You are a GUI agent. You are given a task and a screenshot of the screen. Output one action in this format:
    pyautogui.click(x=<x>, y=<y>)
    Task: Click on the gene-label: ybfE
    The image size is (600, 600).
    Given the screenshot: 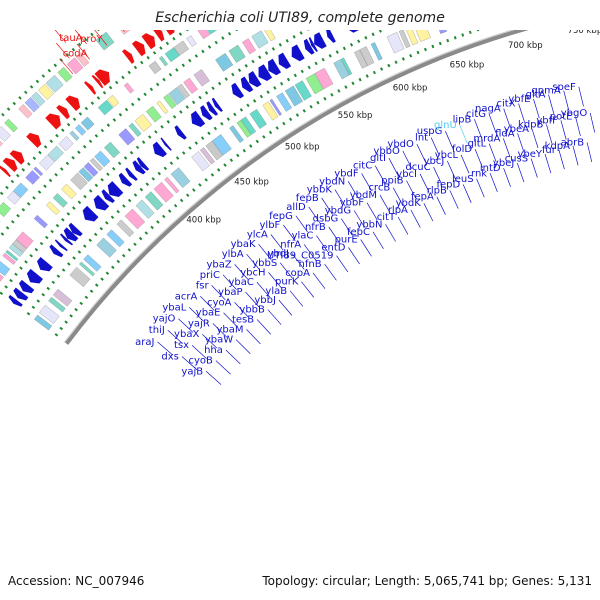 What is the action you would take?
    pyautogui.click(x=519, y=99)
    